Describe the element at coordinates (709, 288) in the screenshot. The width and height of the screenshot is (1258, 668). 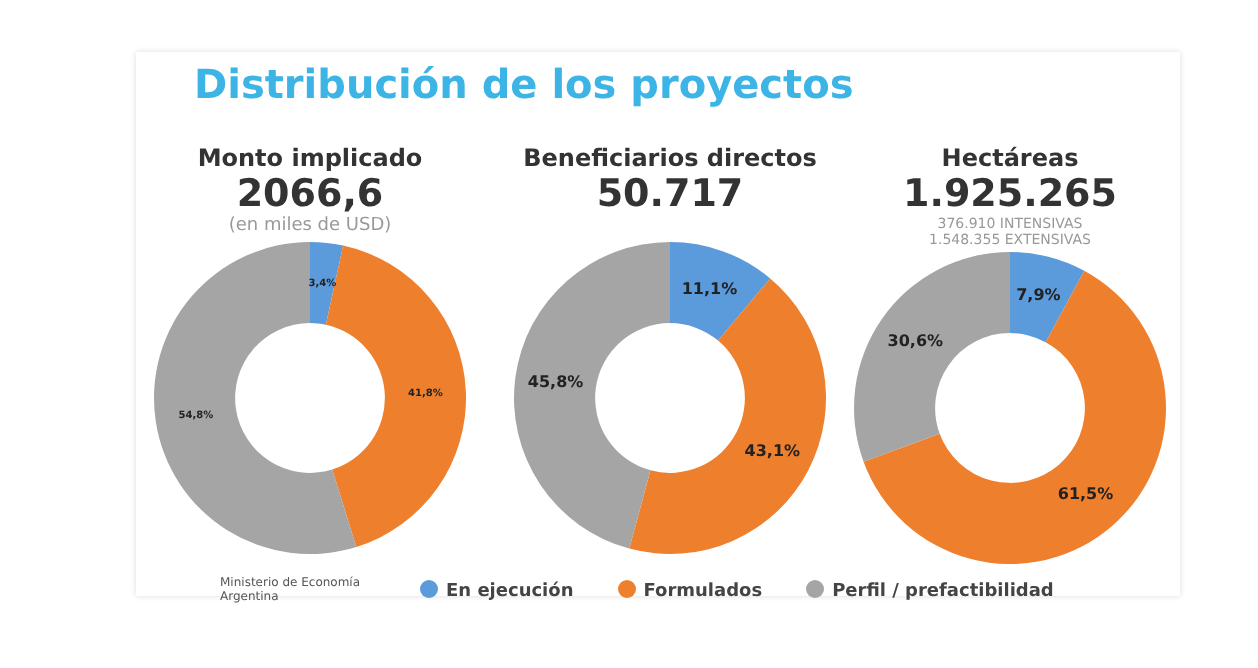
I see `data-label: 11,1%` at that location.